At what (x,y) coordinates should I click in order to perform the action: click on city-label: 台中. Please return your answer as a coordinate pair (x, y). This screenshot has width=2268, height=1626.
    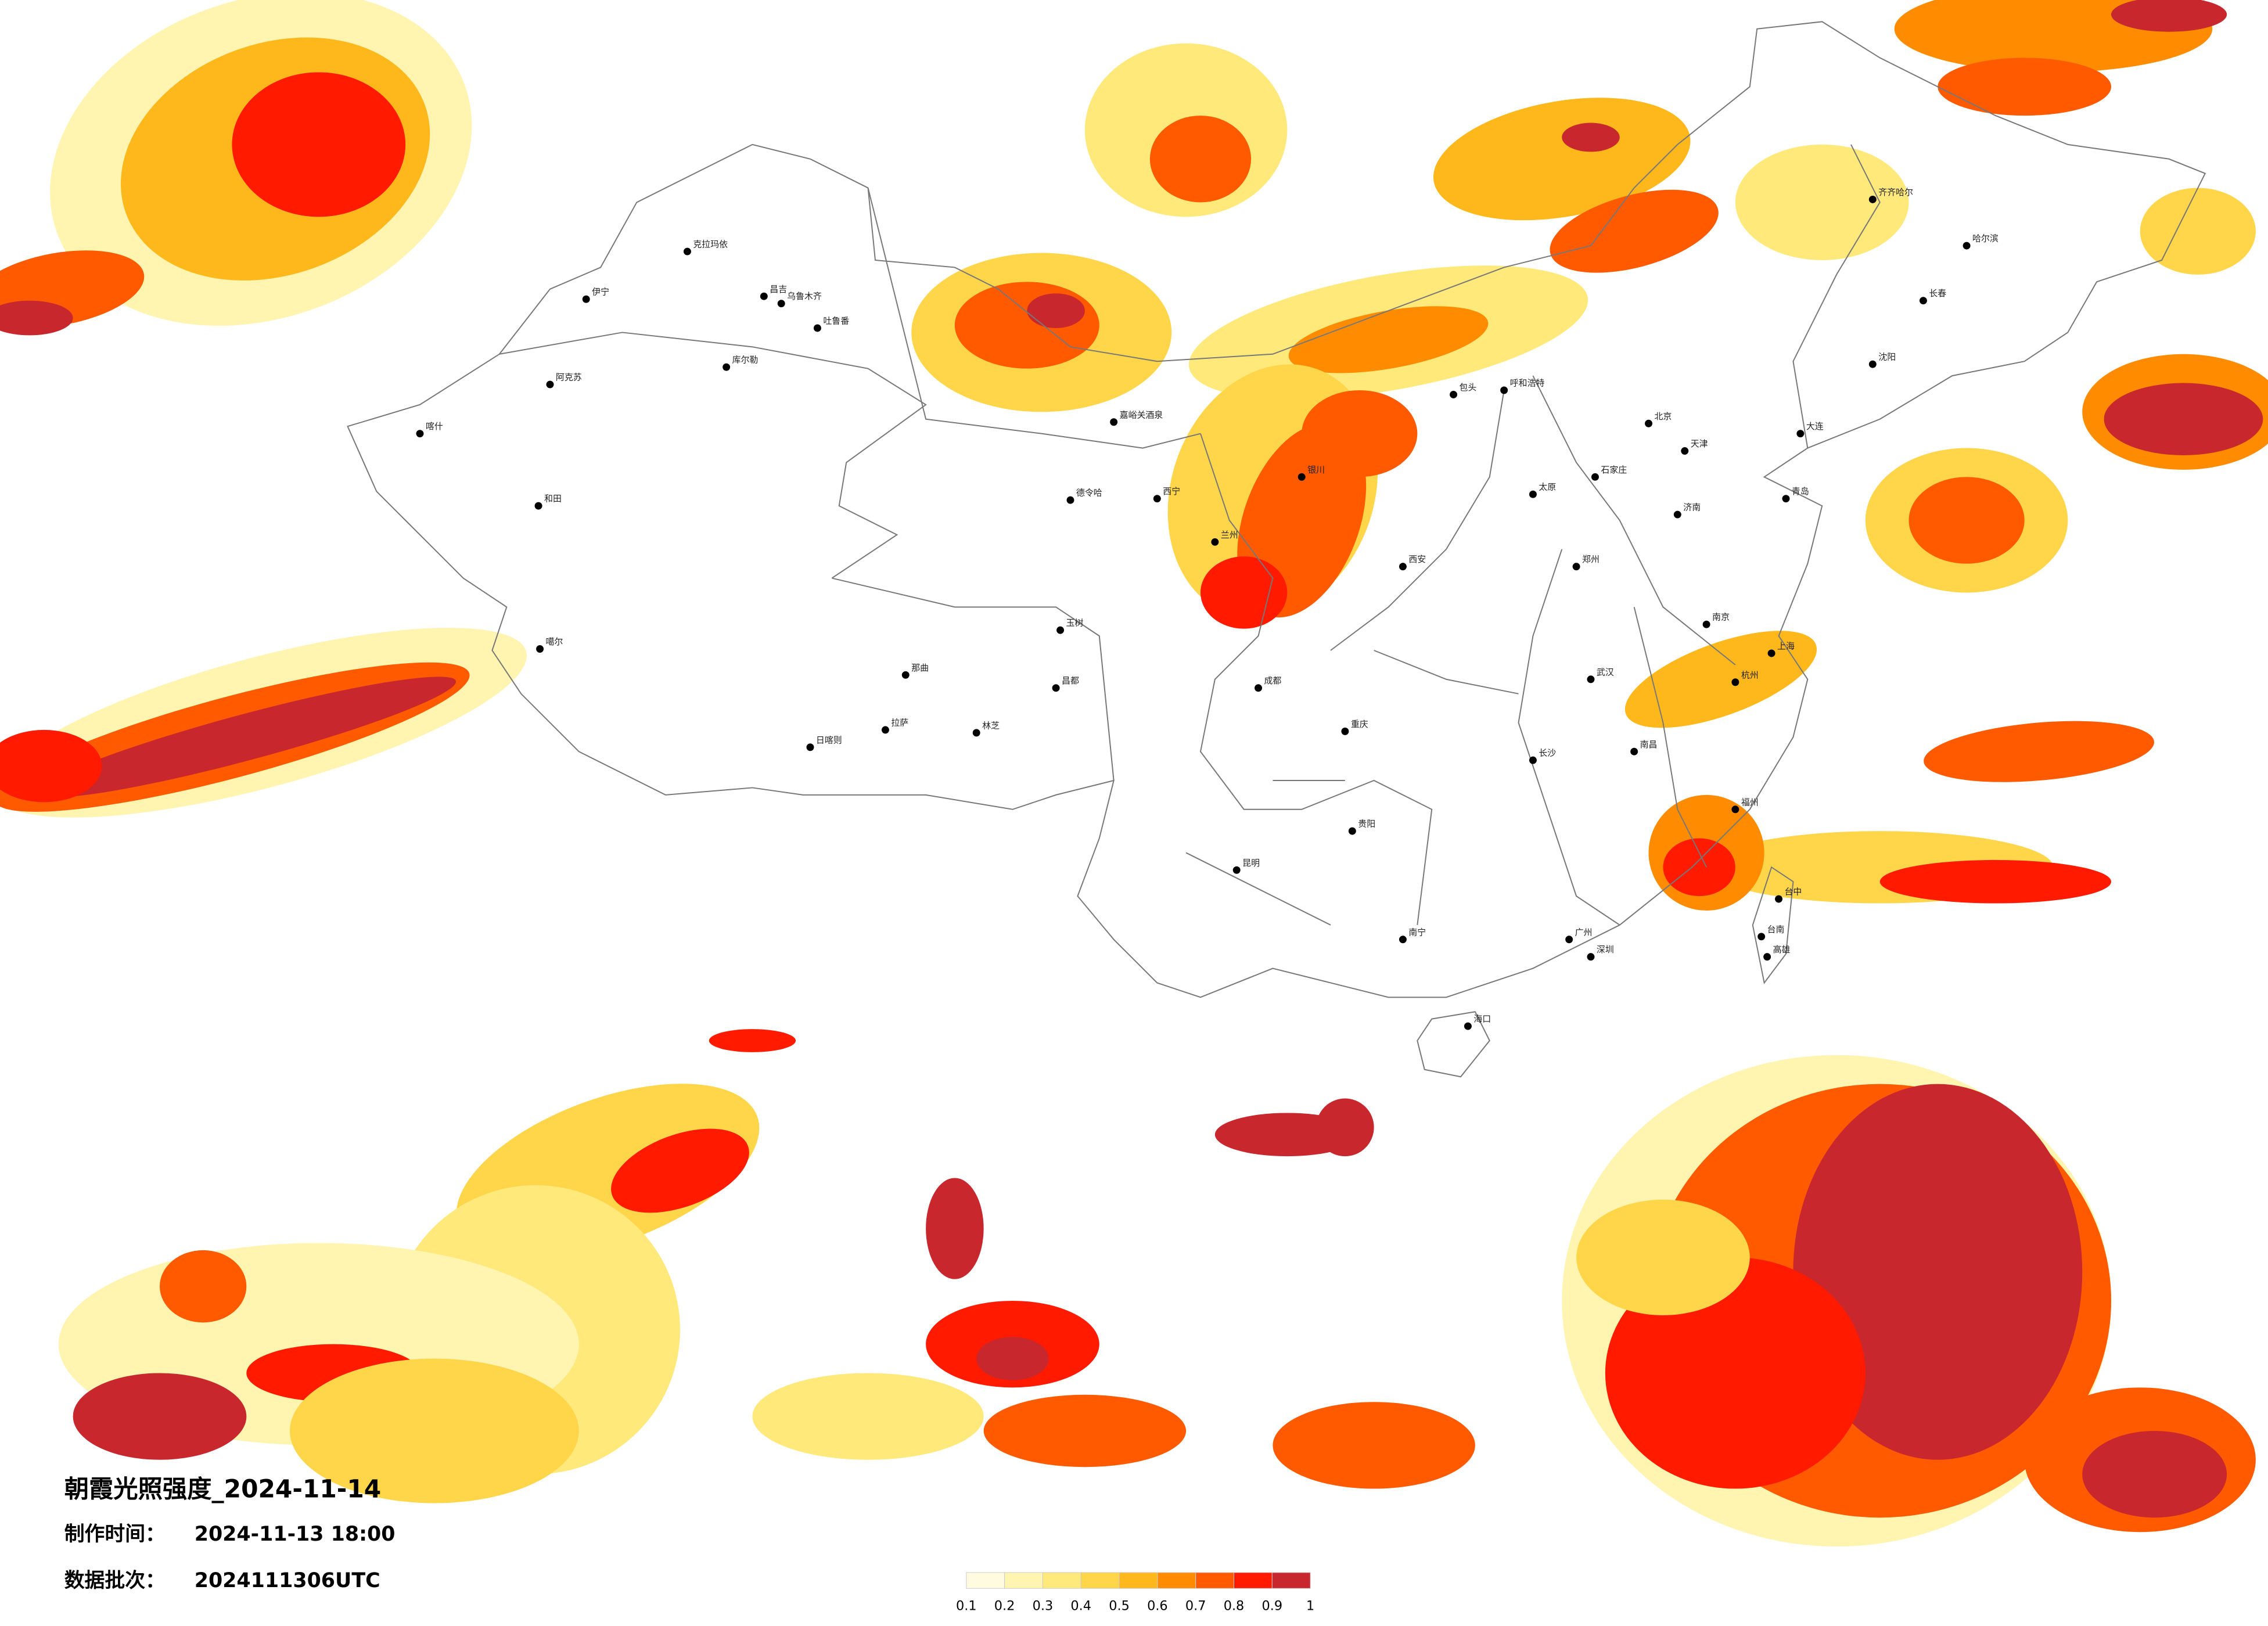
    Looking at the image, I should click on (1793, 892).